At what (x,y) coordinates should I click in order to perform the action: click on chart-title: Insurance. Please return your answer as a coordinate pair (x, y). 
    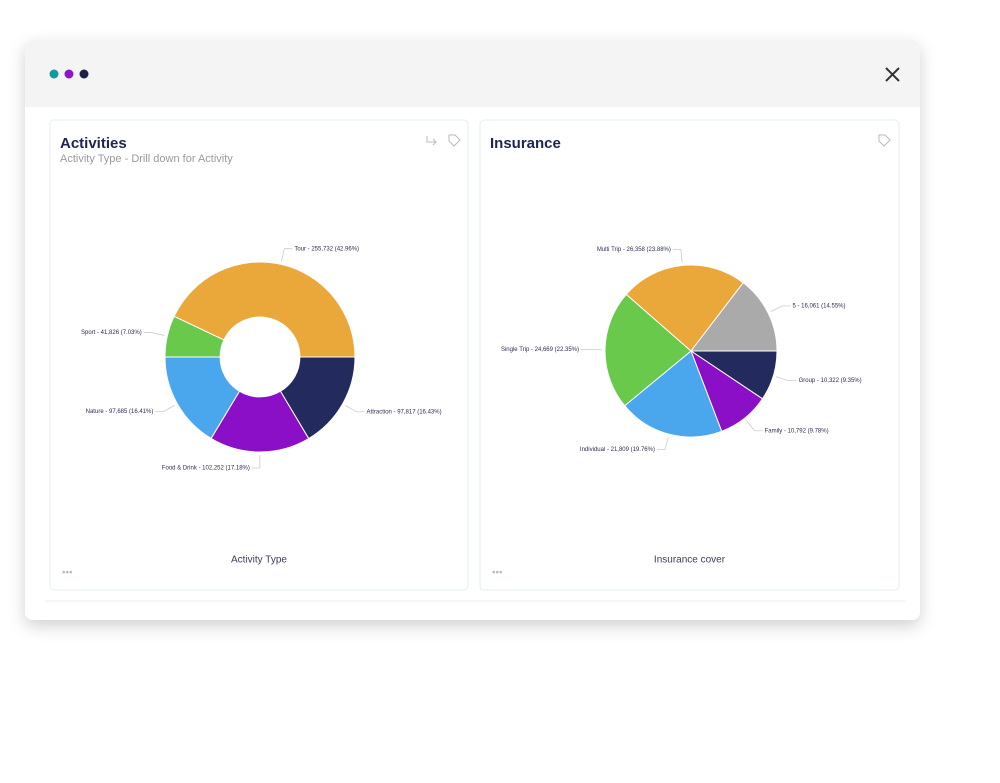
    Looking at the image, I should click on (525, 143).